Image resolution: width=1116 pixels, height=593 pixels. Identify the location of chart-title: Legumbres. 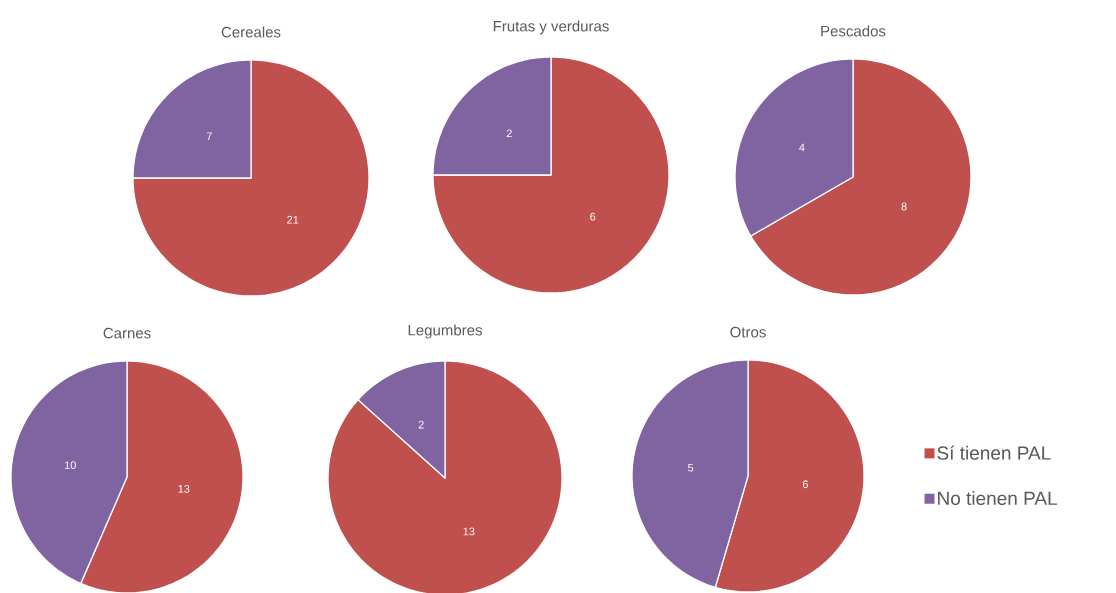
(445, 331).